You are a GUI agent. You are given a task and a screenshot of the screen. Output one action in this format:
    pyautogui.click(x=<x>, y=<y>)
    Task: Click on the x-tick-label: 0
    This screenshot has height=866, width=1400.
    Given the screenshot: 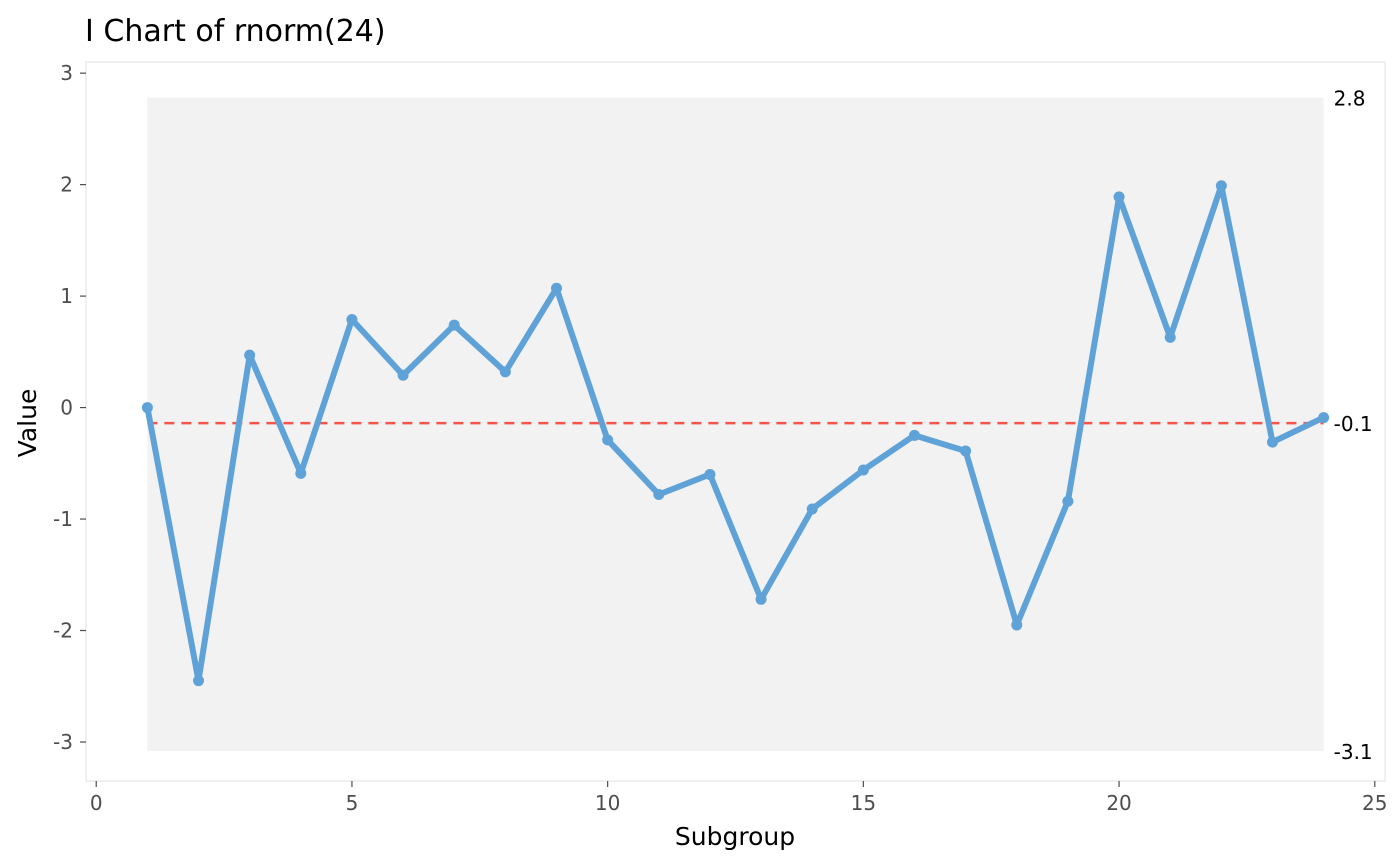 What is the action you would take?
    pyautogui.click(x=96, y=803)
    